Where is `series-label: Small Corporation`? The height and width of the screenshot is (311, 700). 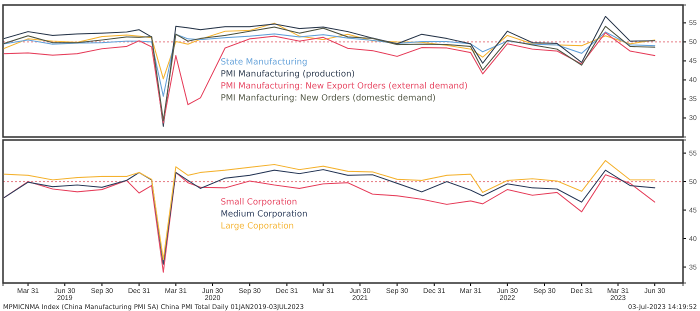 series-label: Small Corporation is located at coordinates (259, 202).